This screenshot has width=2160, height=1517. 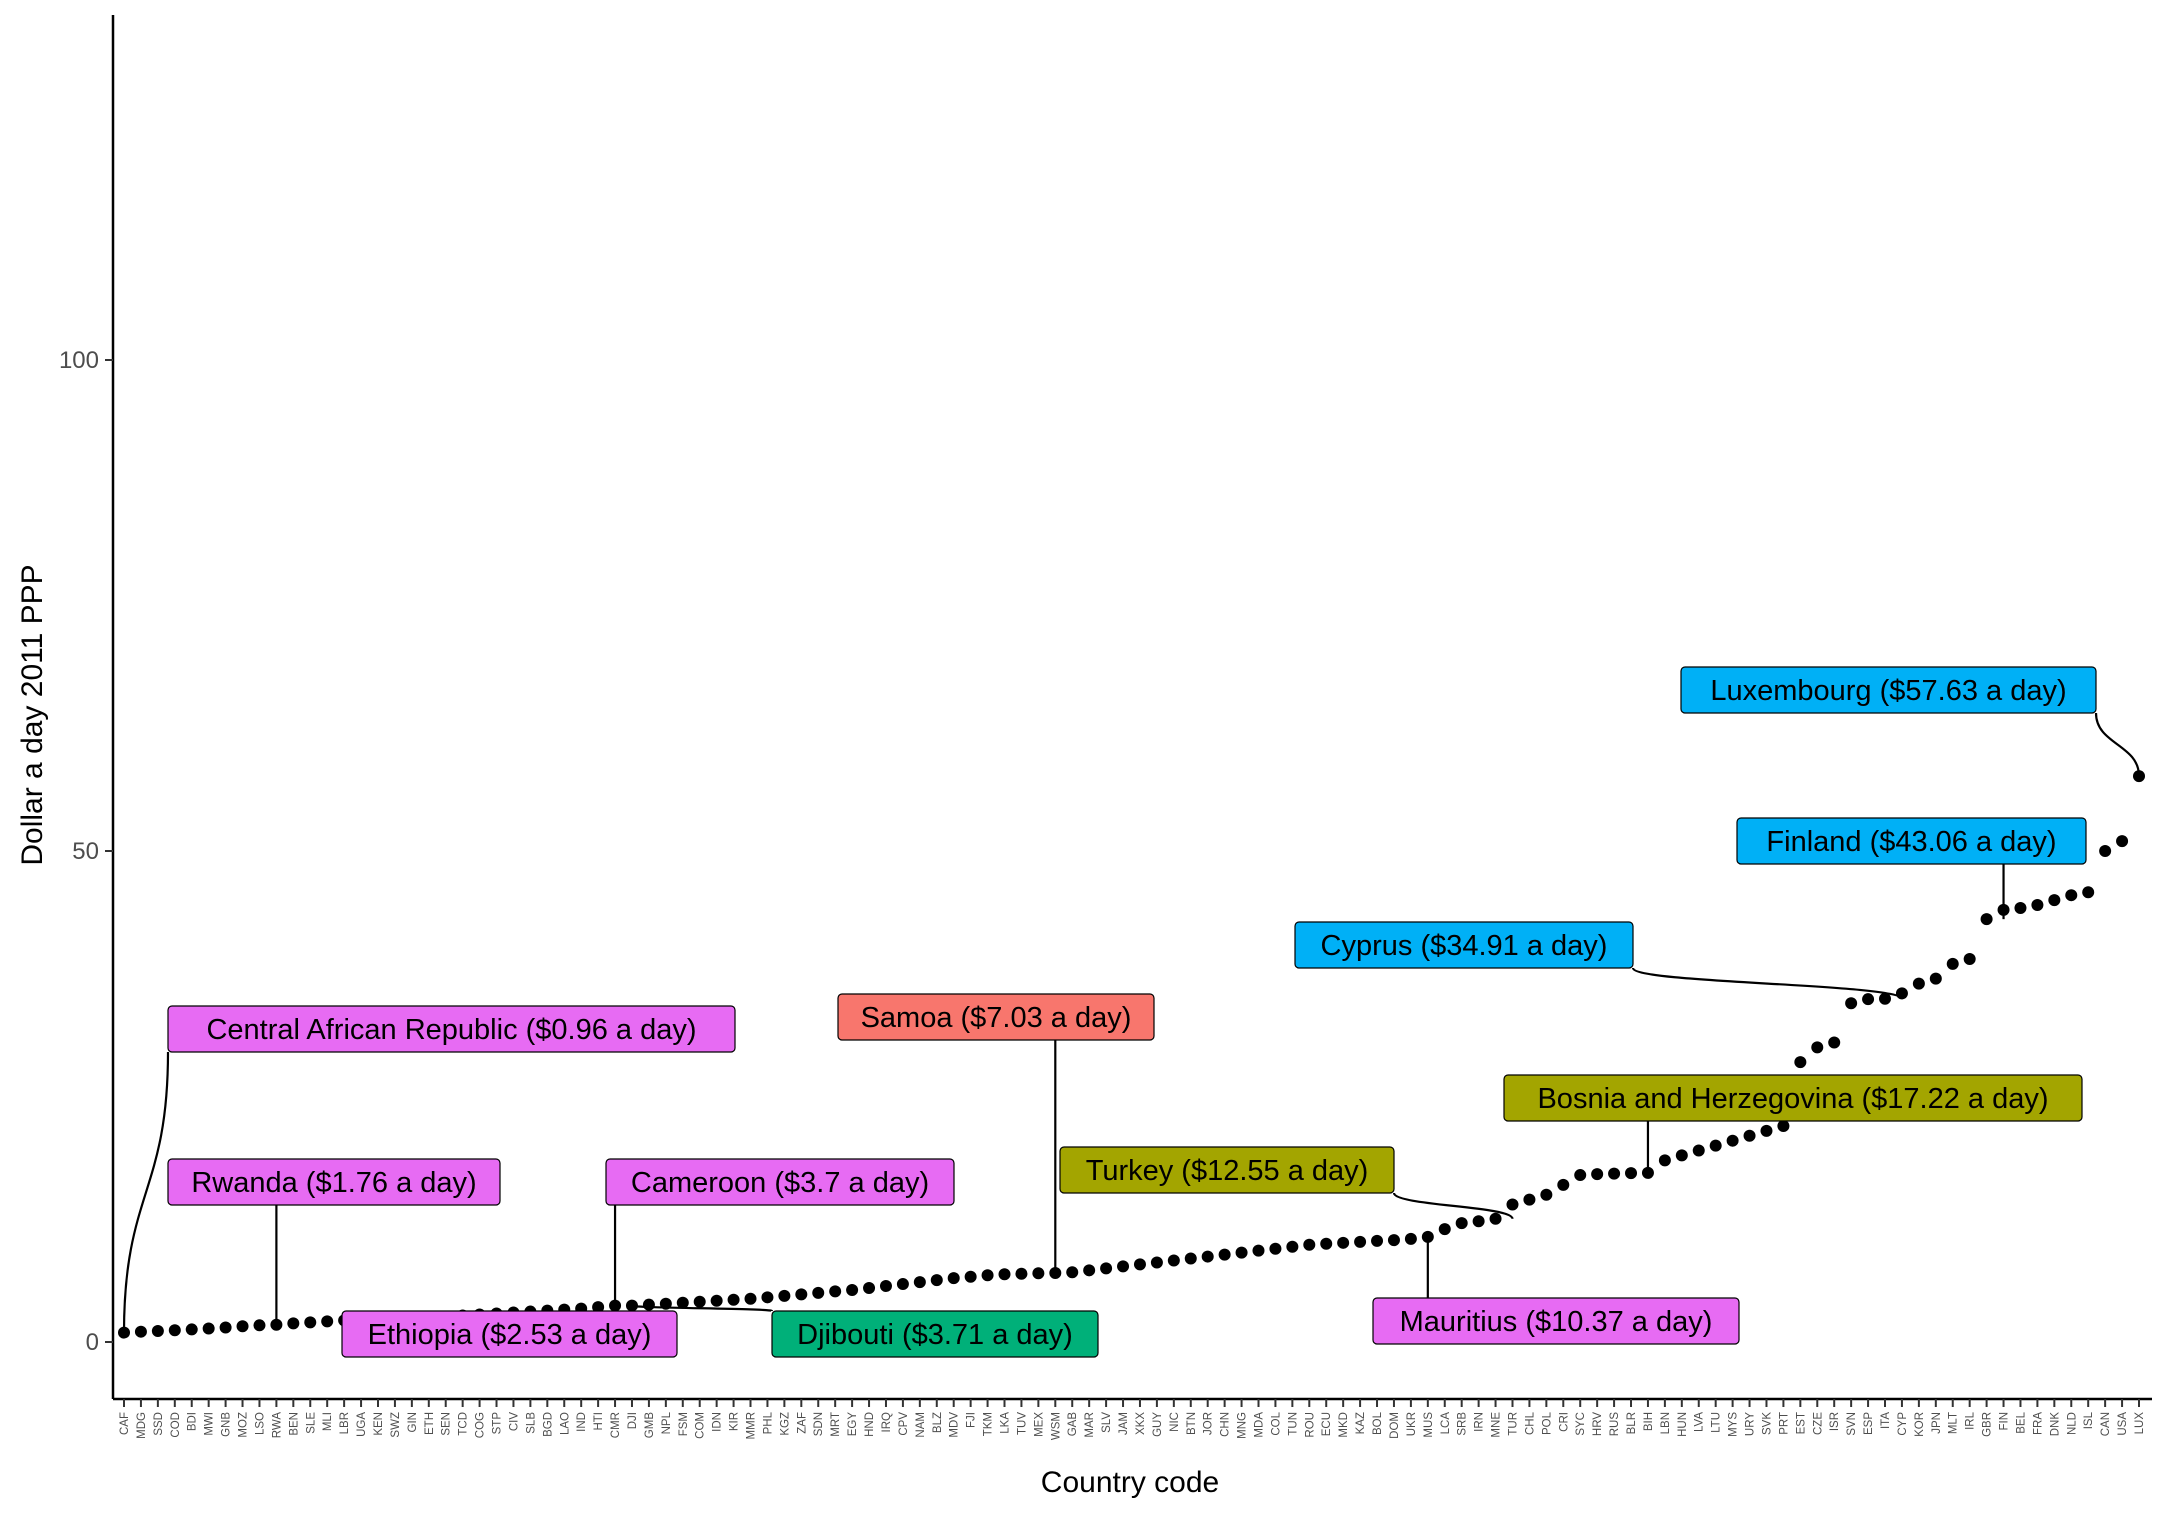 I want to click on annotation-label: Bosnia and Herzegovina ($17.22 a day), so click(x=1792, y=1099).